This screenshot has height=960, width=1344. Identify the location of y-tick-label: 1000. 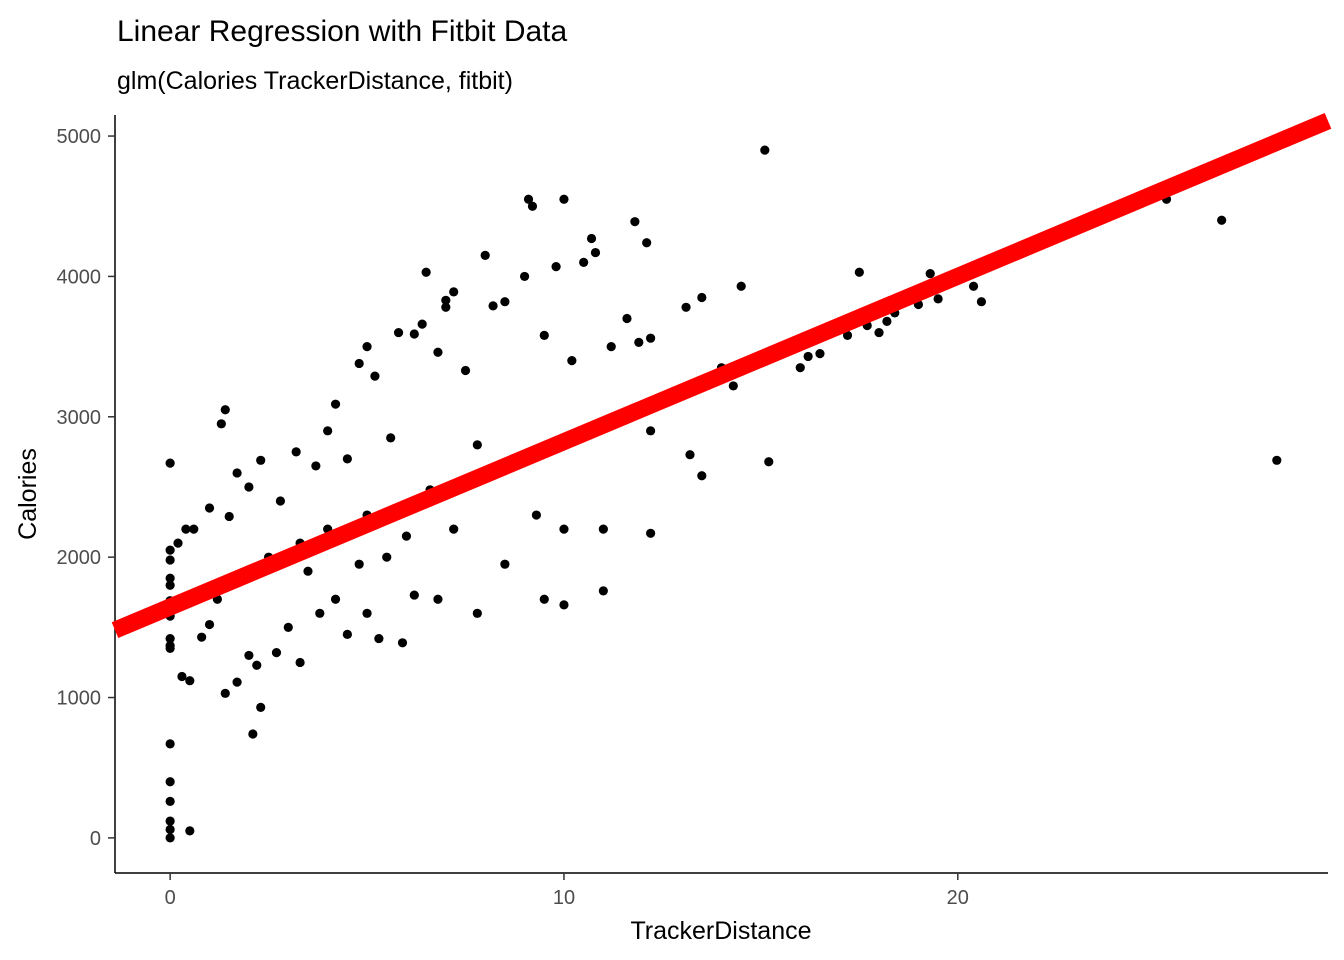
(79, 699).